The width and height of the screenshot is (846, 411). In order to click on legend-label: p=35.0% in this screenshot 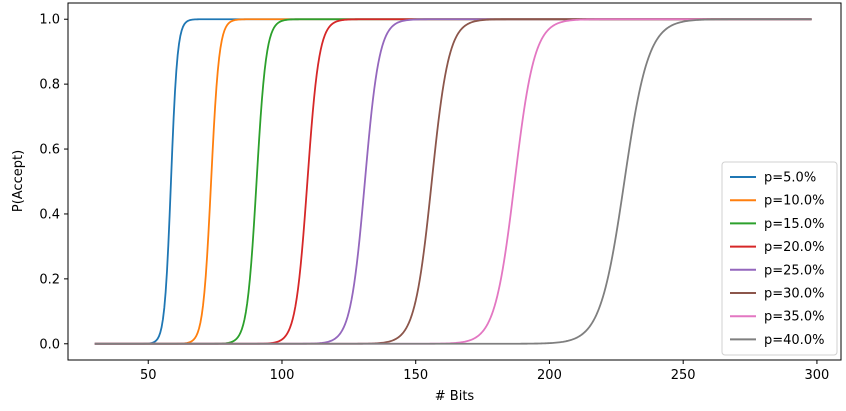, I will do `click(794, 317)`.